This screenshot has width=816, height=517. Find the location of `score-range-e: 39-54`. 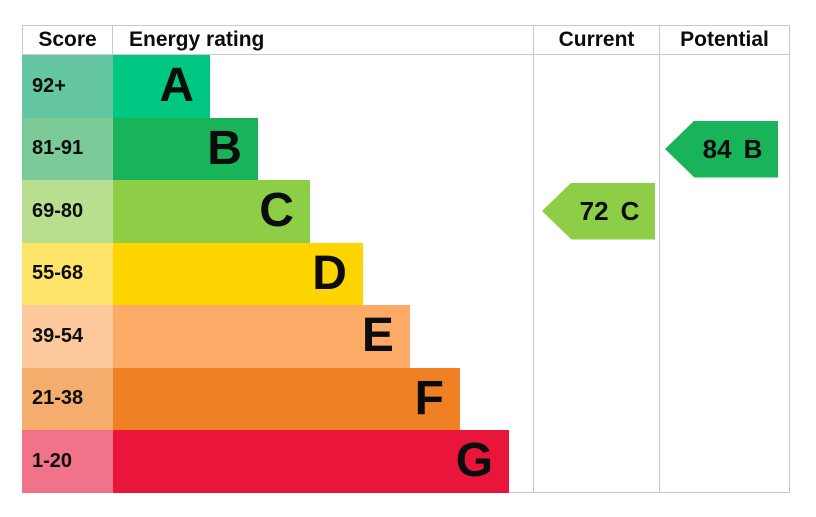

score-range-e: 39-54 is located at coordinates (67, 336).